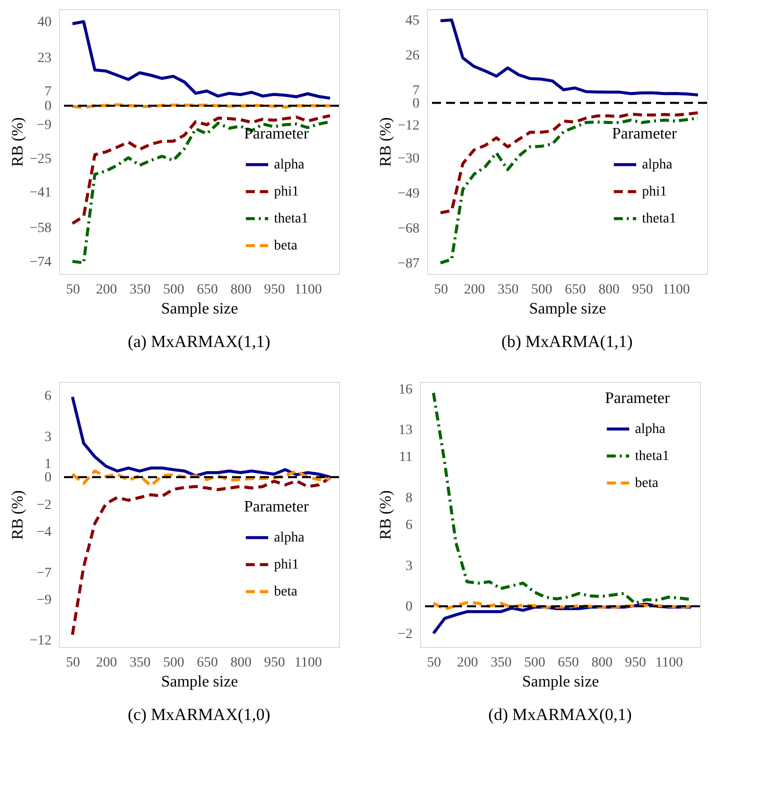  Describe the element at coordinates (405, 430) in the screenshot. I see `y-tick-label: 13` at that location.